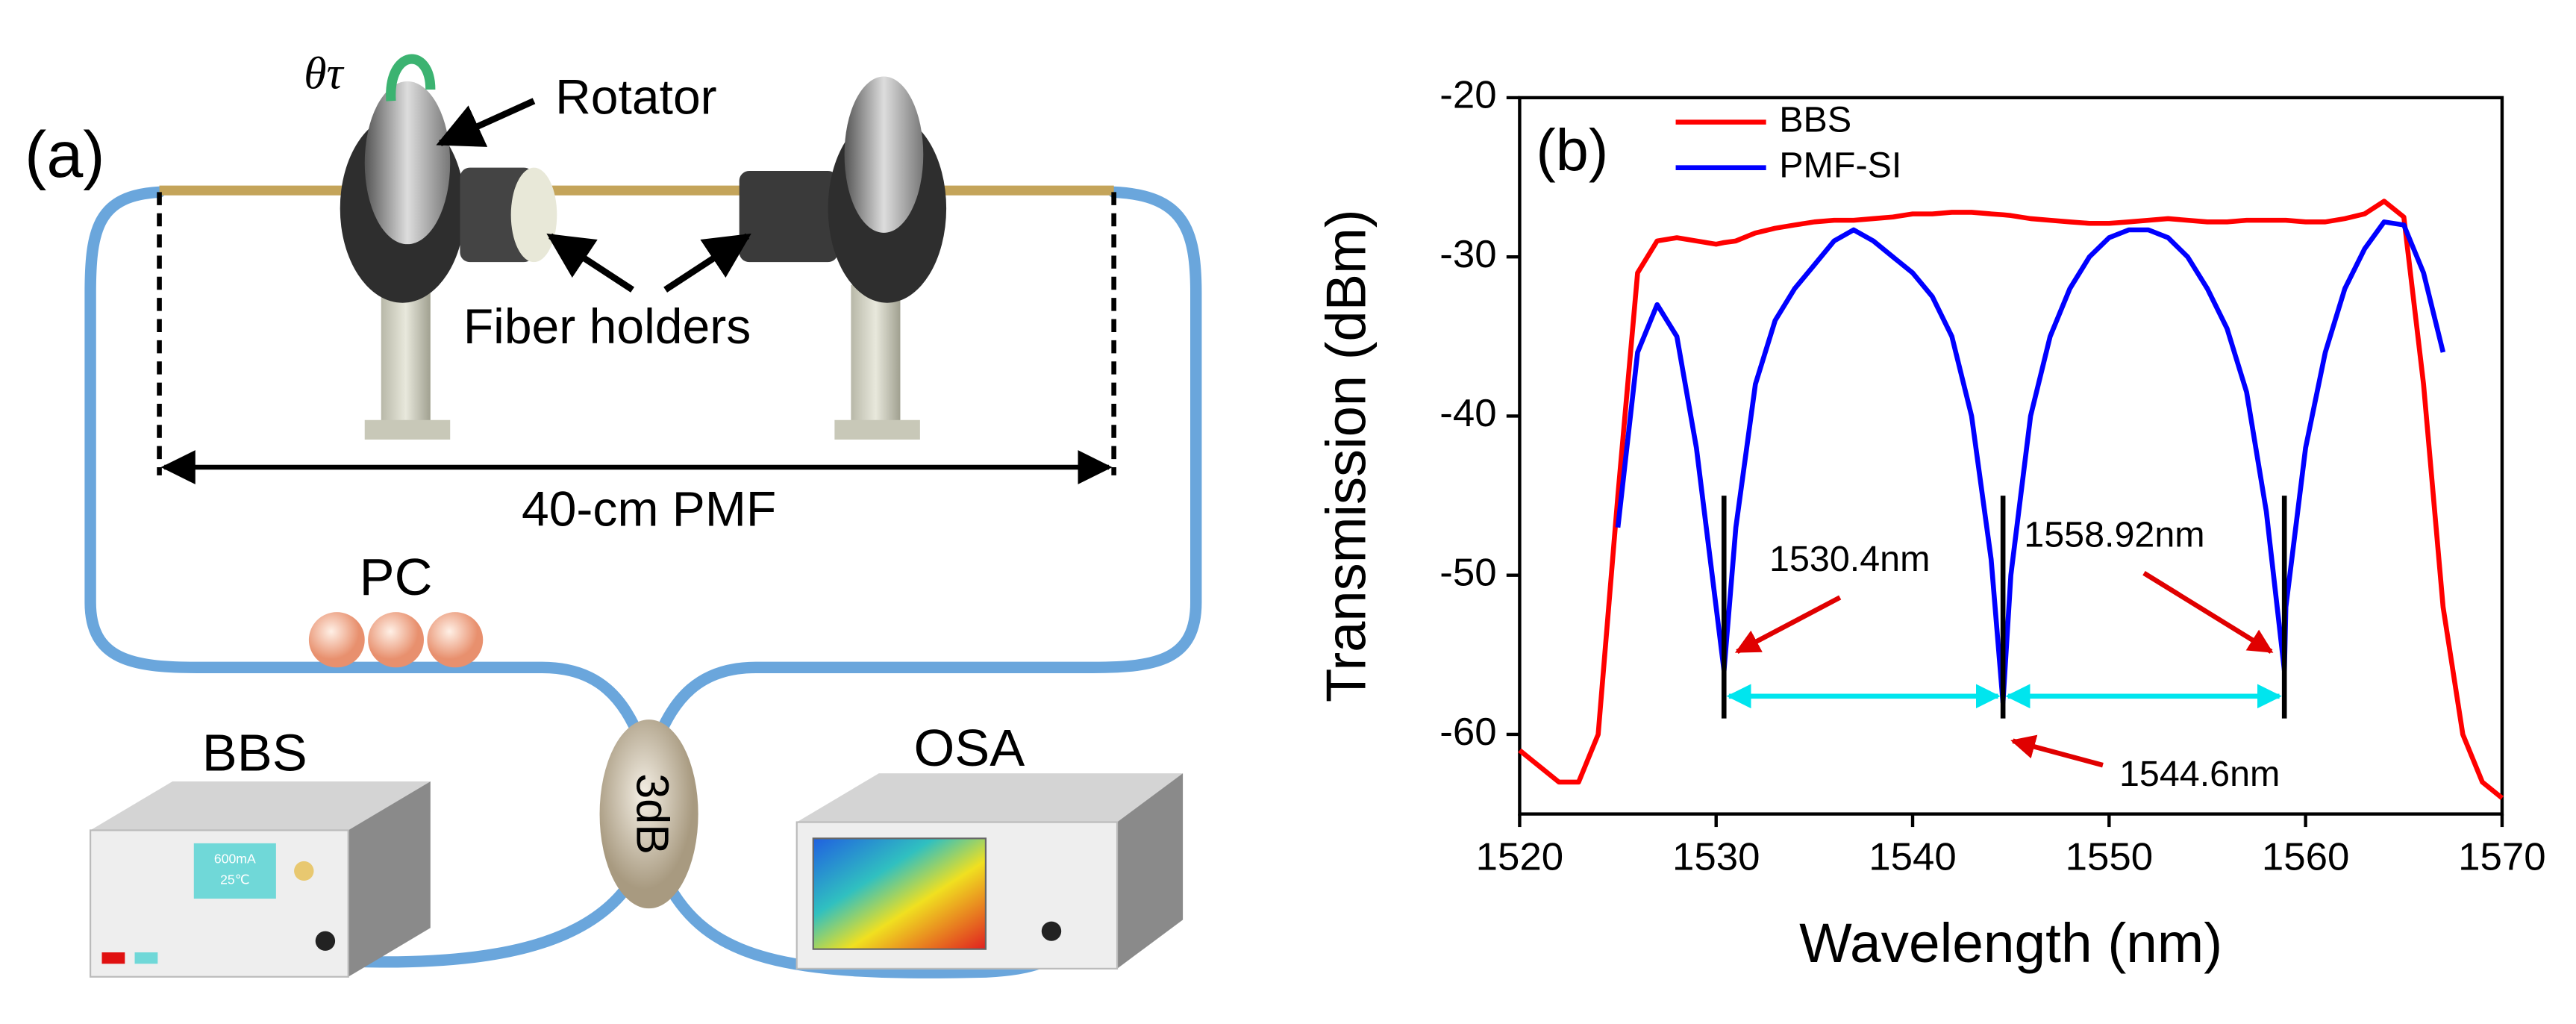  I want to click on bbs-display, so click(234, 871).